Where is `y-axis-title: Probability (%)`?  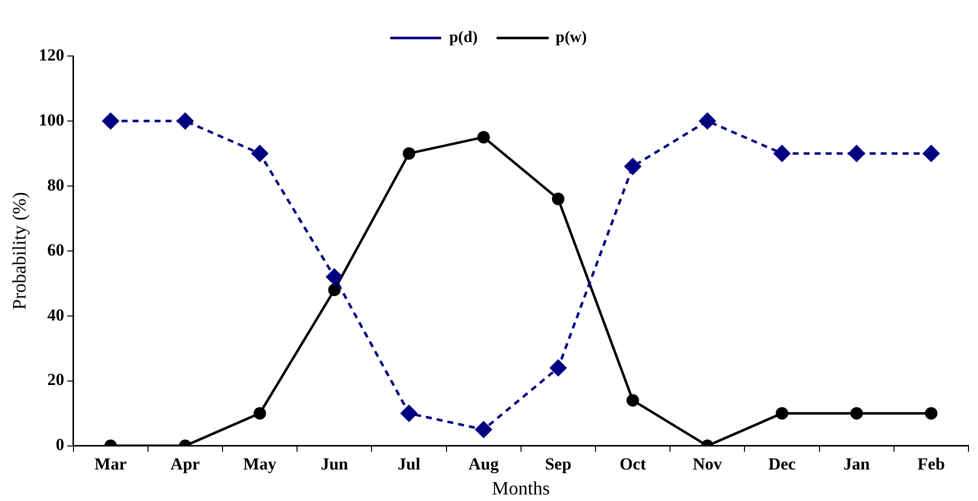 y-axis-title: Probability (%) is located at coordinates (19, 251).